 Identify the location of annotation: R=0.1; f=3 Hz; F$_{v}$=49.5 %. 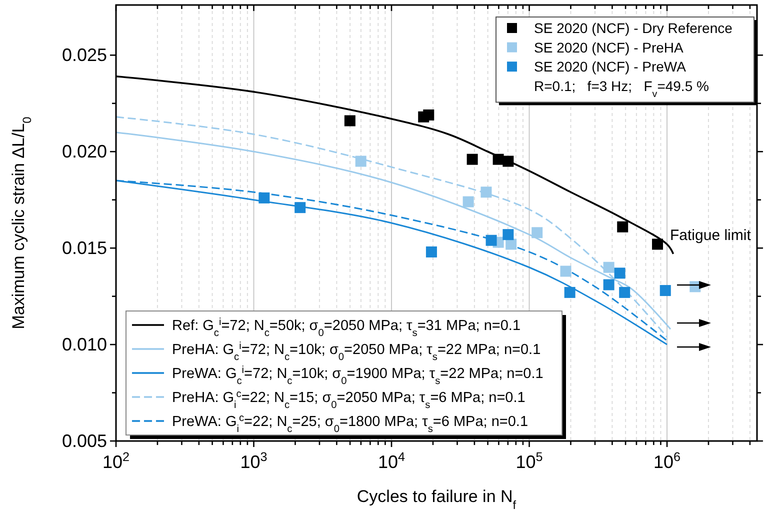
(621, 89).